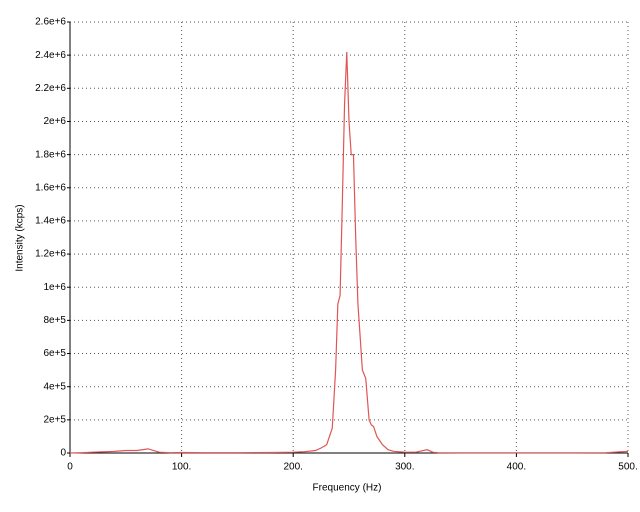  What do you see at coordinates (54, 353) in the screenshot?
I see `y-tick-label: 6e+5` at bounding box center [54, 353].